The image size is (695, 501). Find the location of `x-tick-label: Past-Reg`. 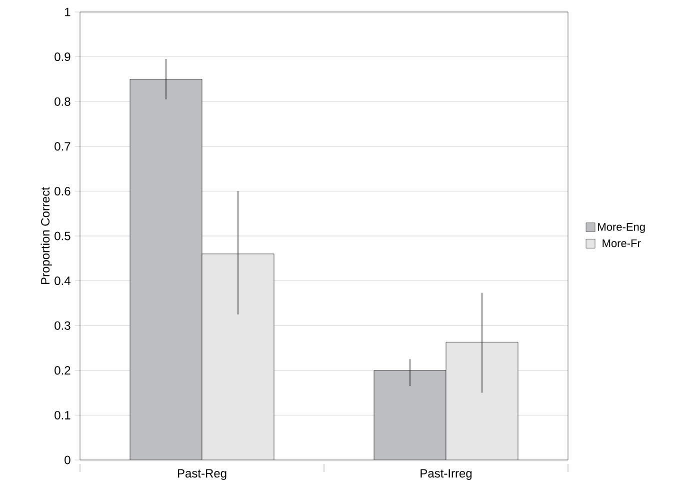

x-tick-label: Past-Reg is located at coordinates (202, 474).